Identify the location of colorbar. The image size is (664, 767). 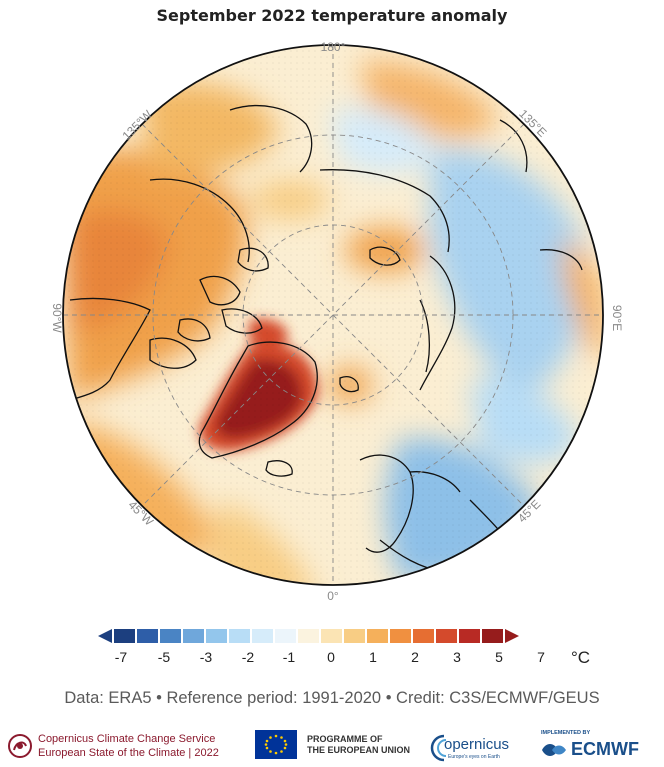
(308, 636).